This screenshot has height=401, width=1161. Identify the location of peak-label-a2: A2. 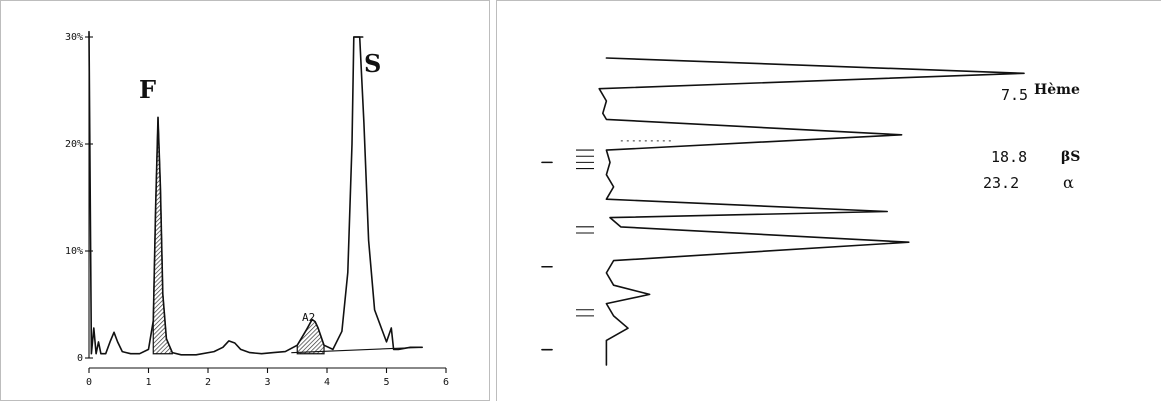
(308, 317).